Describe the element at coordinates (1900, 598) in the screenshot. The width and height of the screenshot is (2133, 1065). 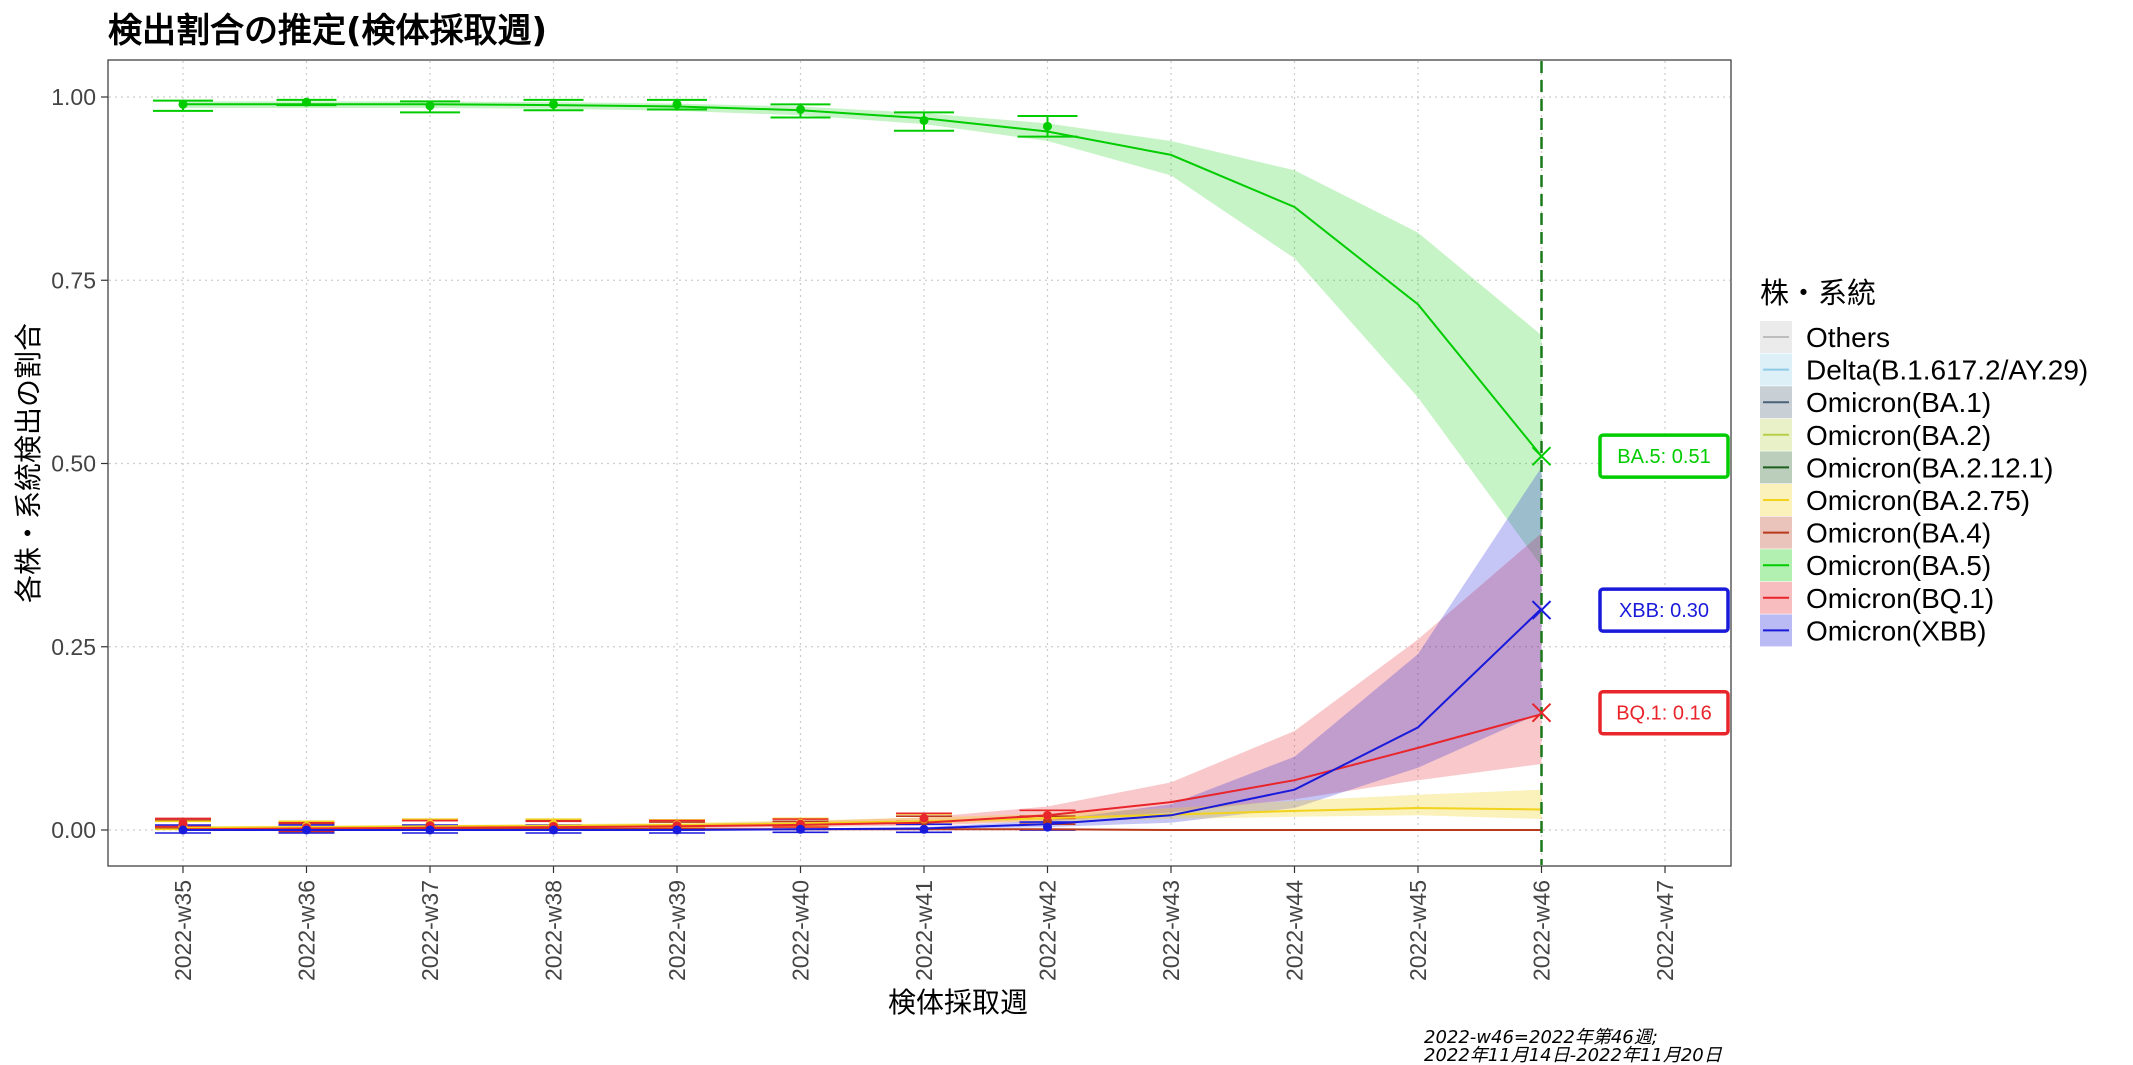
I see `legend-item-label: Omicron(BQ.1)` at that location.